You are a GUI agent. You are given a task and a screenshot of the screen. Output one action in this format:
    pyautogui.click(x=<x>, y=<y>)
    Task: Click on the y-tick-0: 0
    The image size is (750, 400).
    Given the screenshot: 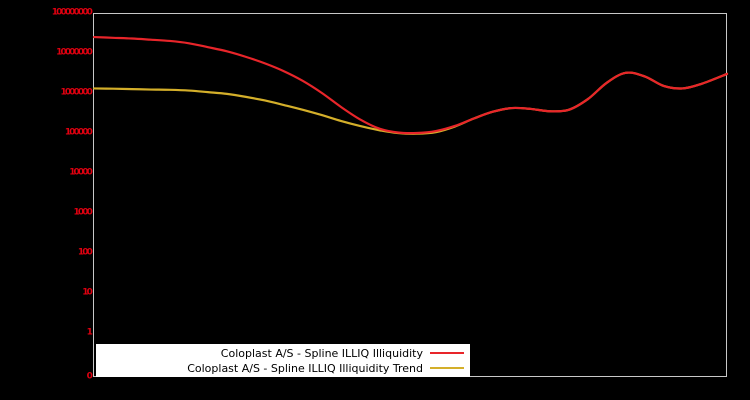 What is the action you would take?
    pyautogui.click(x=89, y=376)
    